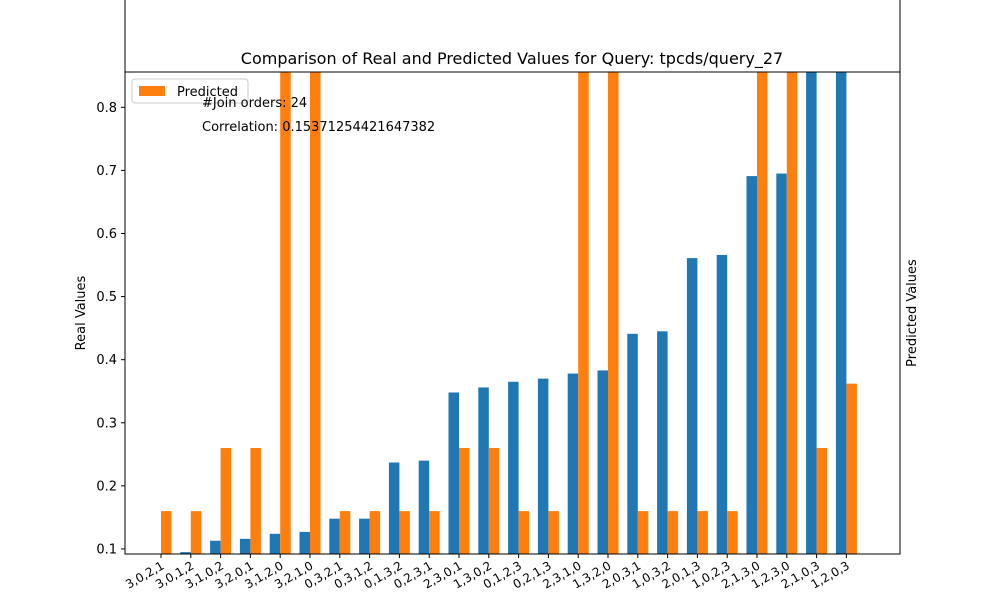 The width and height of the screenshot is (1000, 600). I want to click on annotation-correlation: Correlation: 0.15371254421647382, so click(318, 127).